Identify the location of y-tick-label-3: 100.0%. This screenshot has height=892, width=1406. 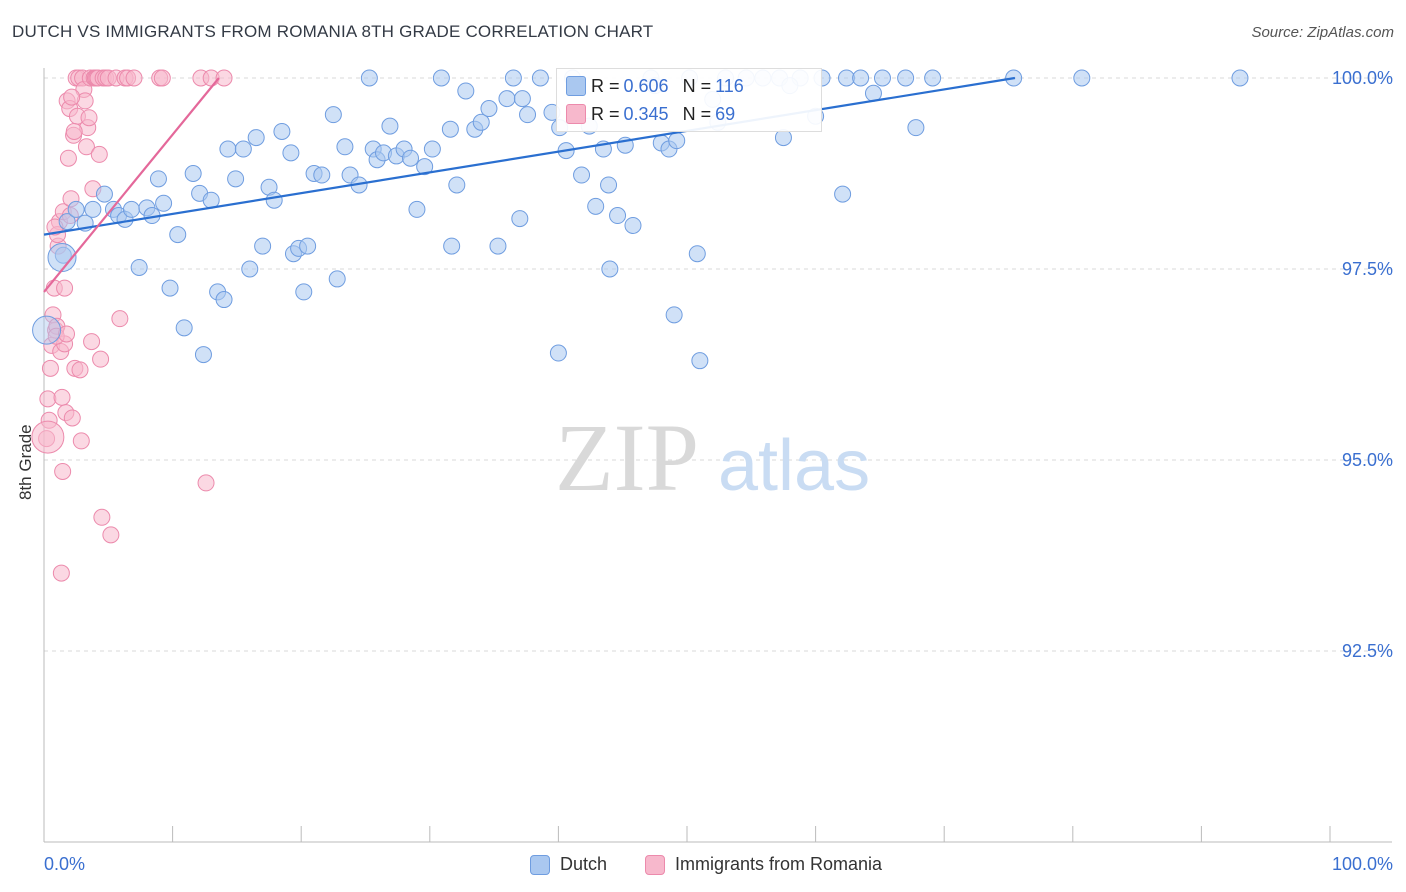
(1362, 78).